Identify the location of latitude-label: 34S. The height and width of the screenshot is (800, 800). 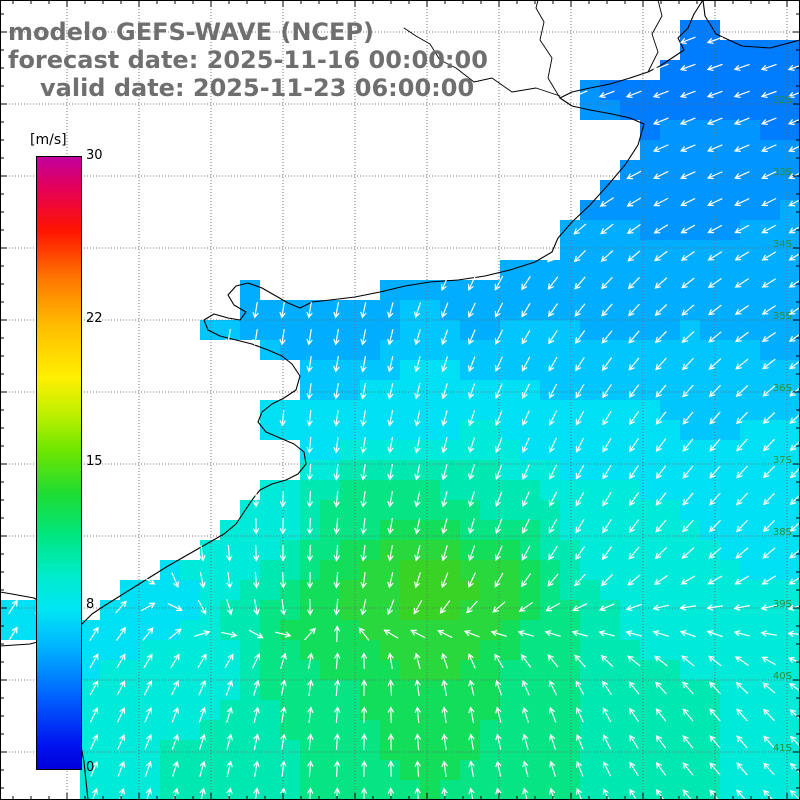
(782, 244).